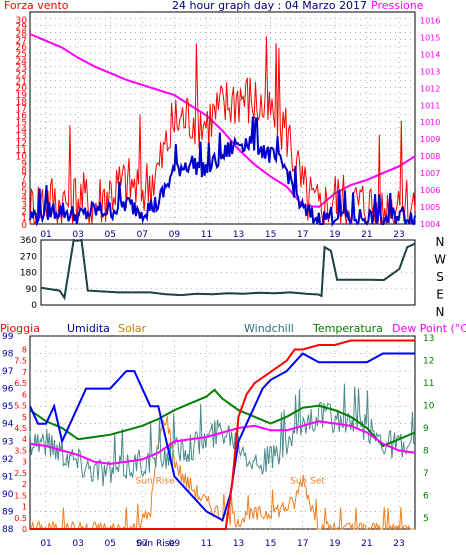  What do you see at coordinates (22, 48) in the screenshot?
I see `wind-tick-label: 26` at bounding box center [22, 48].